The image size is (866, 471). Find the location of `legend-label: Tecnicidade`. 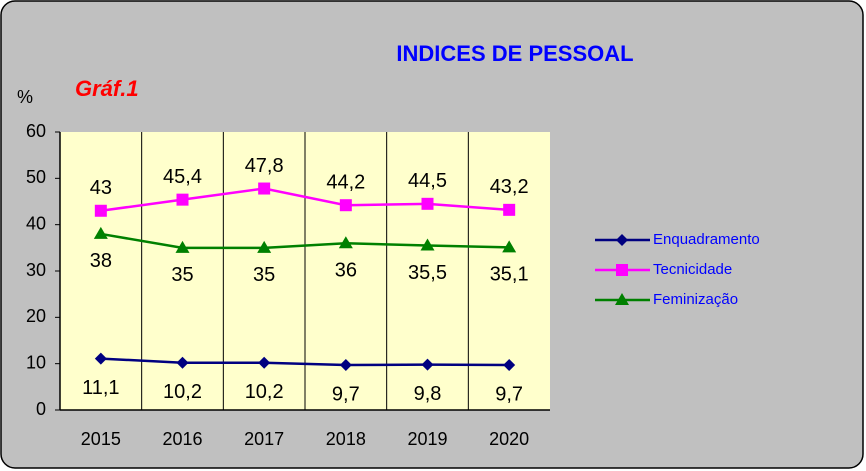

legend-label: Tecnicidade is located at coordinates (692, 269).